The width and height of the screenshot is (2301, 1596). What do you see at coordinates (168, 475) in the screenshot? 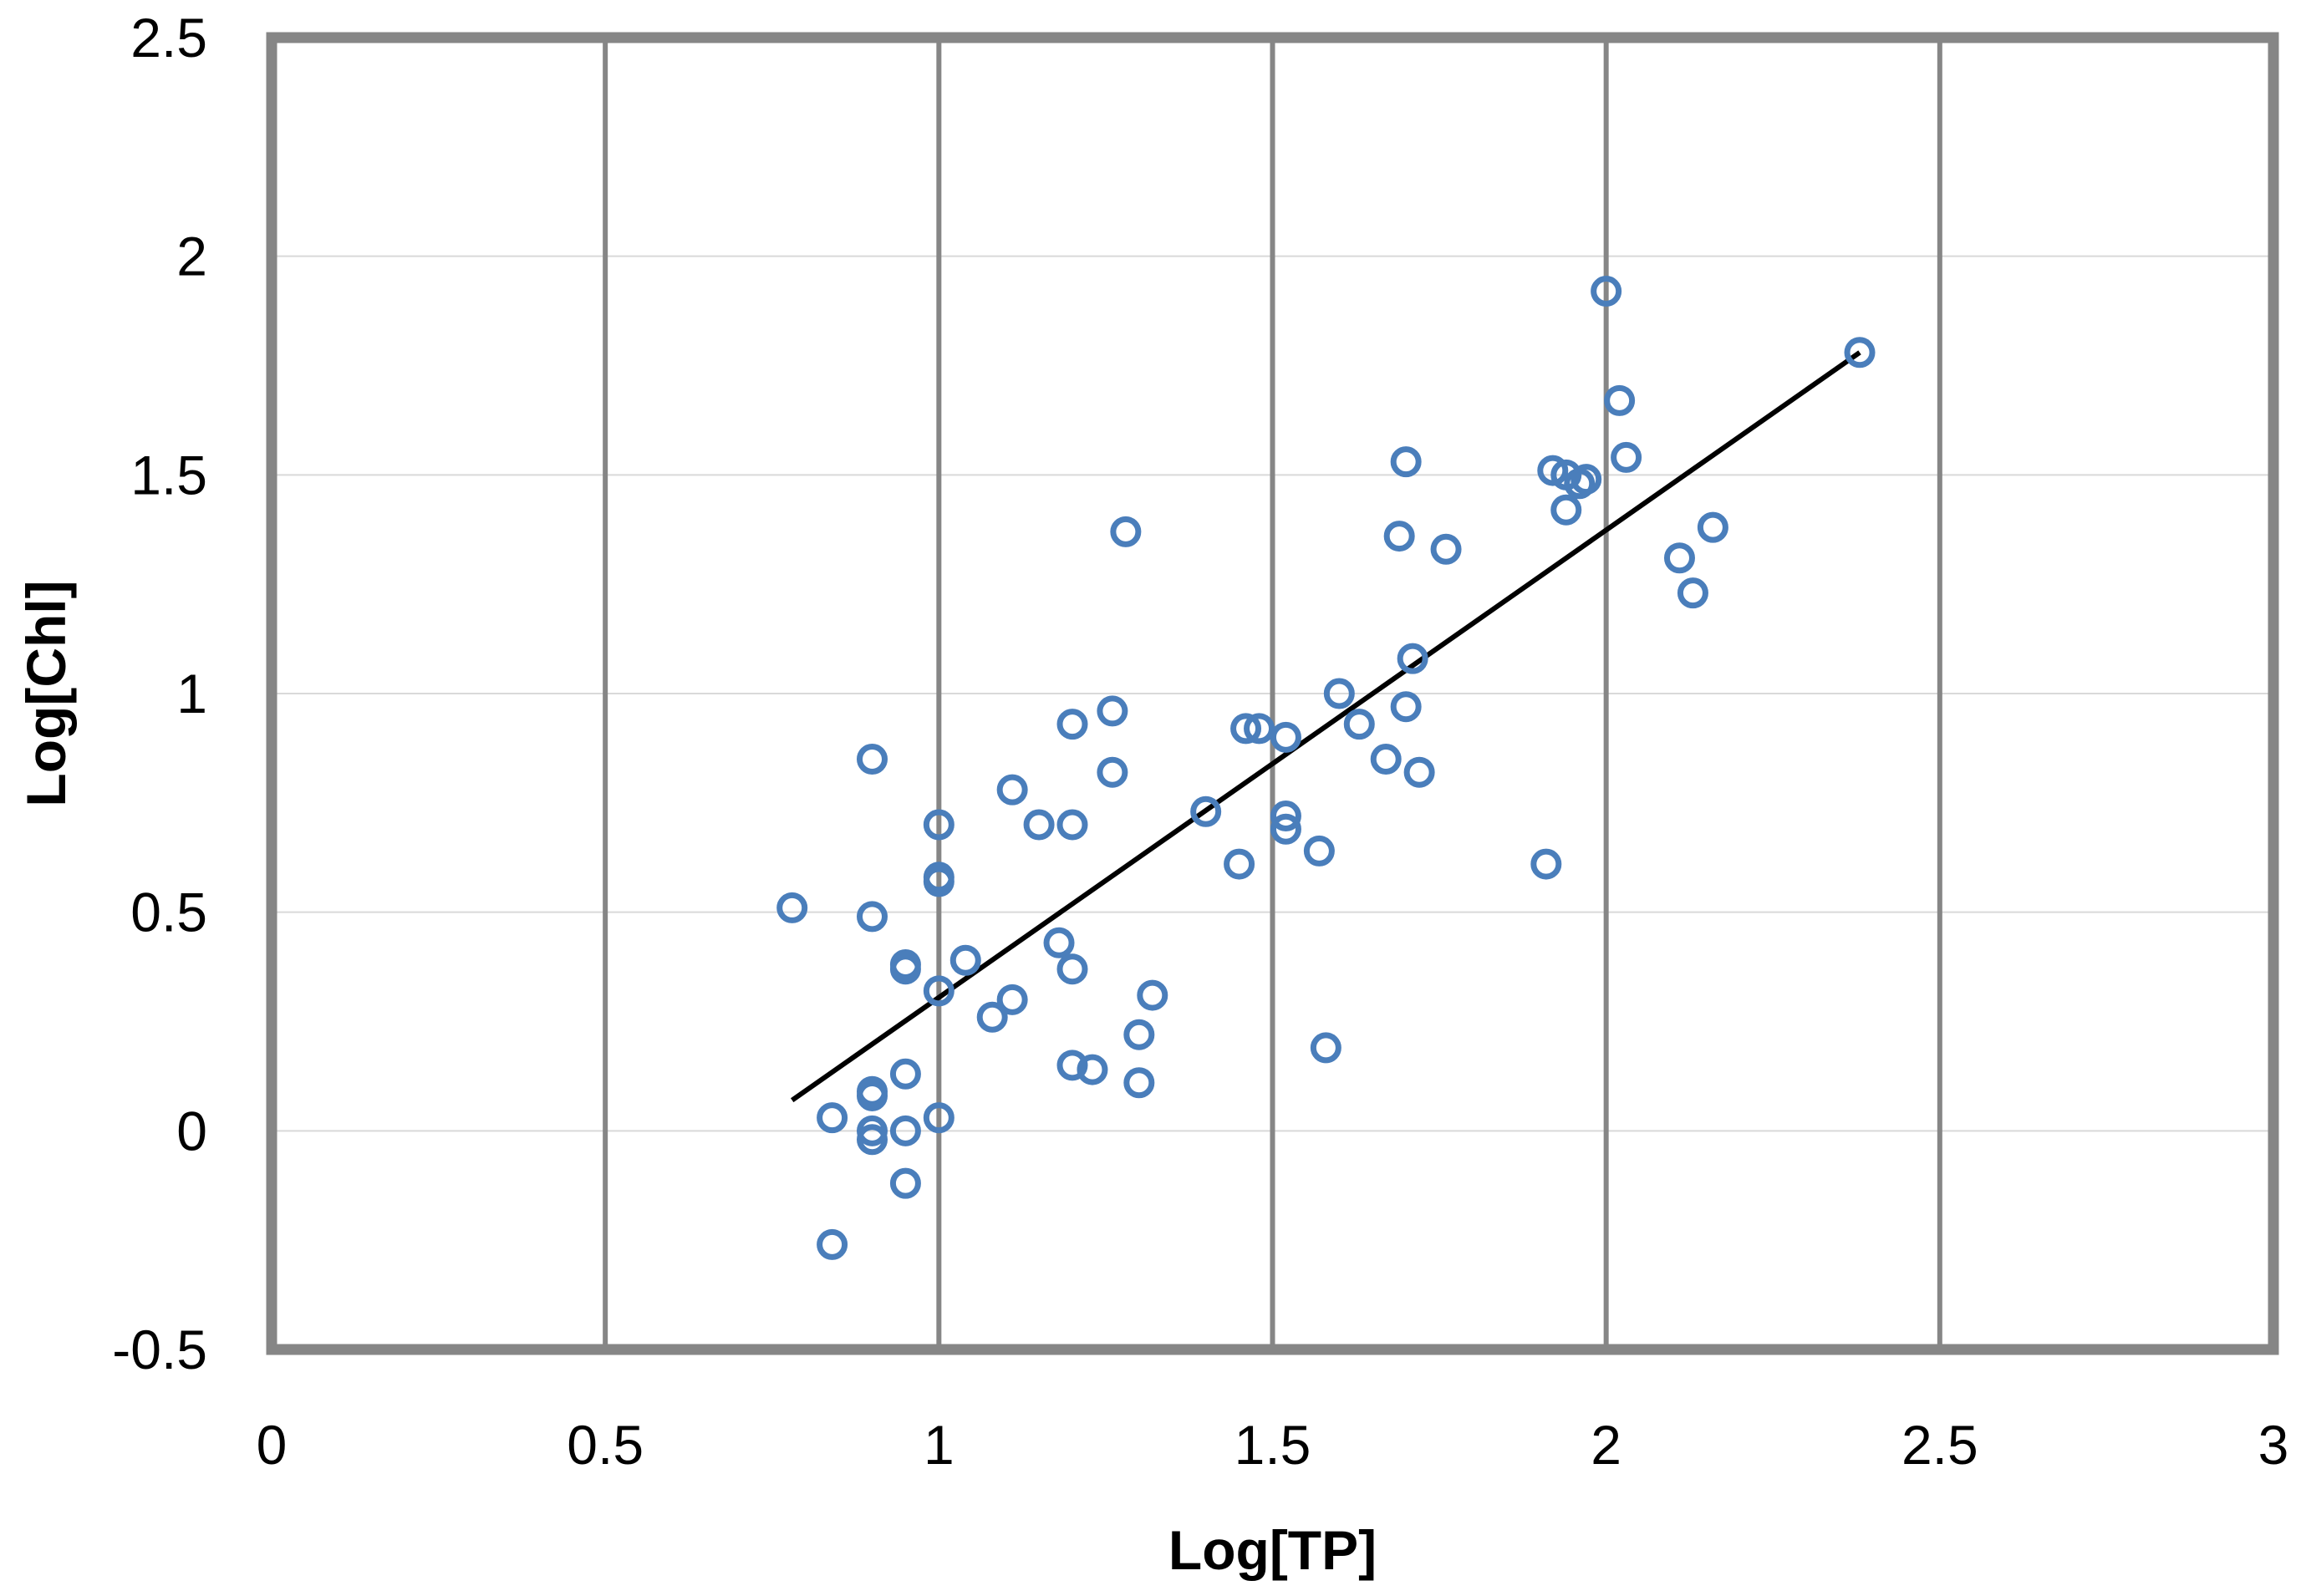
I see `y-tick-label: 1.5` at bounding box center [168, 475].